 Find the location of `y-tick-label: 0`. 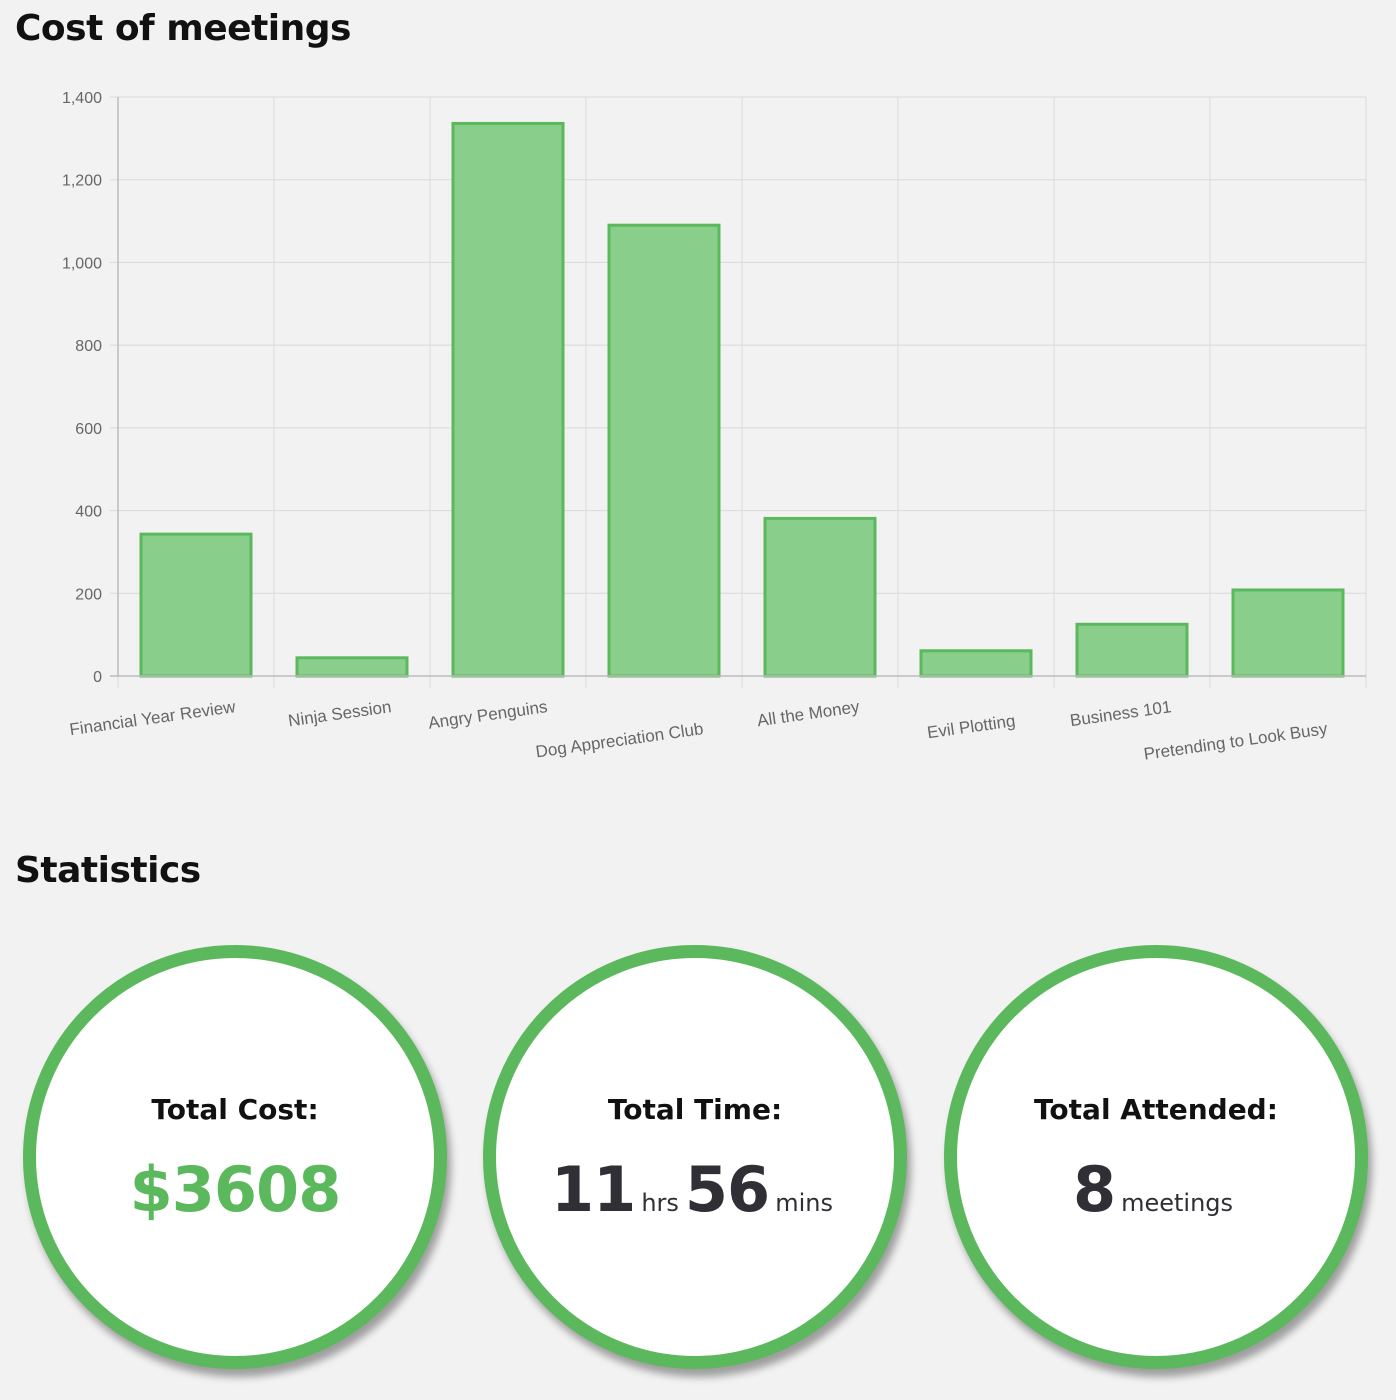

y-tick-label: 0 is located at coordinates (97, 677).